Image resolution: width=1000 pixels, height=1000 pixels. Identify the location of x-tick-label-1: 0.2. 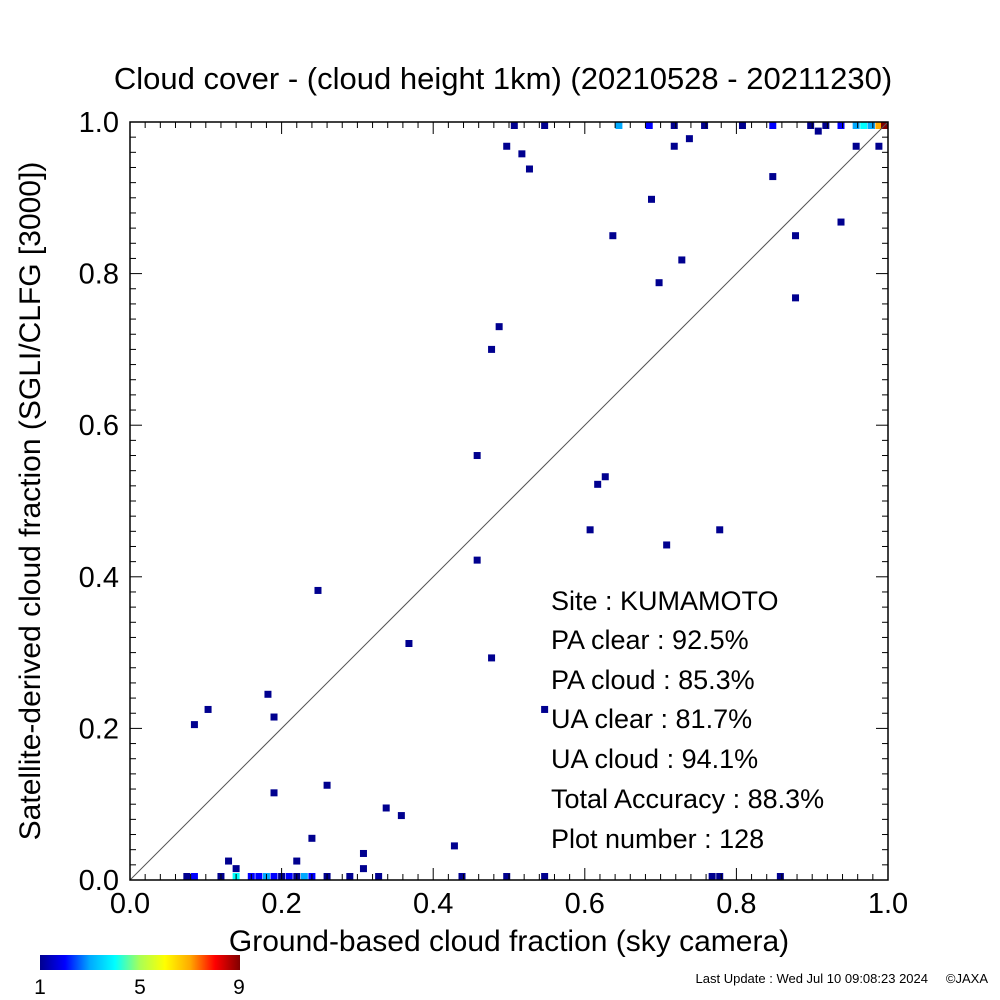
(281, 904).